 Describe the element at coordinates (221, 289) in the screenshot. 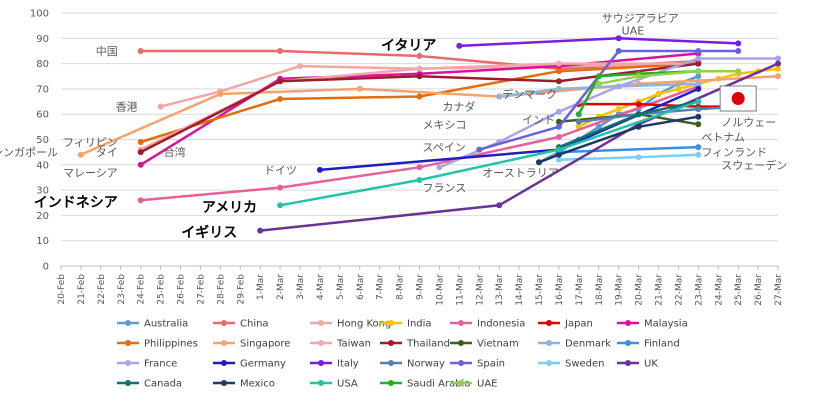

I see `x-tick-label: 28-Feb` at that location.